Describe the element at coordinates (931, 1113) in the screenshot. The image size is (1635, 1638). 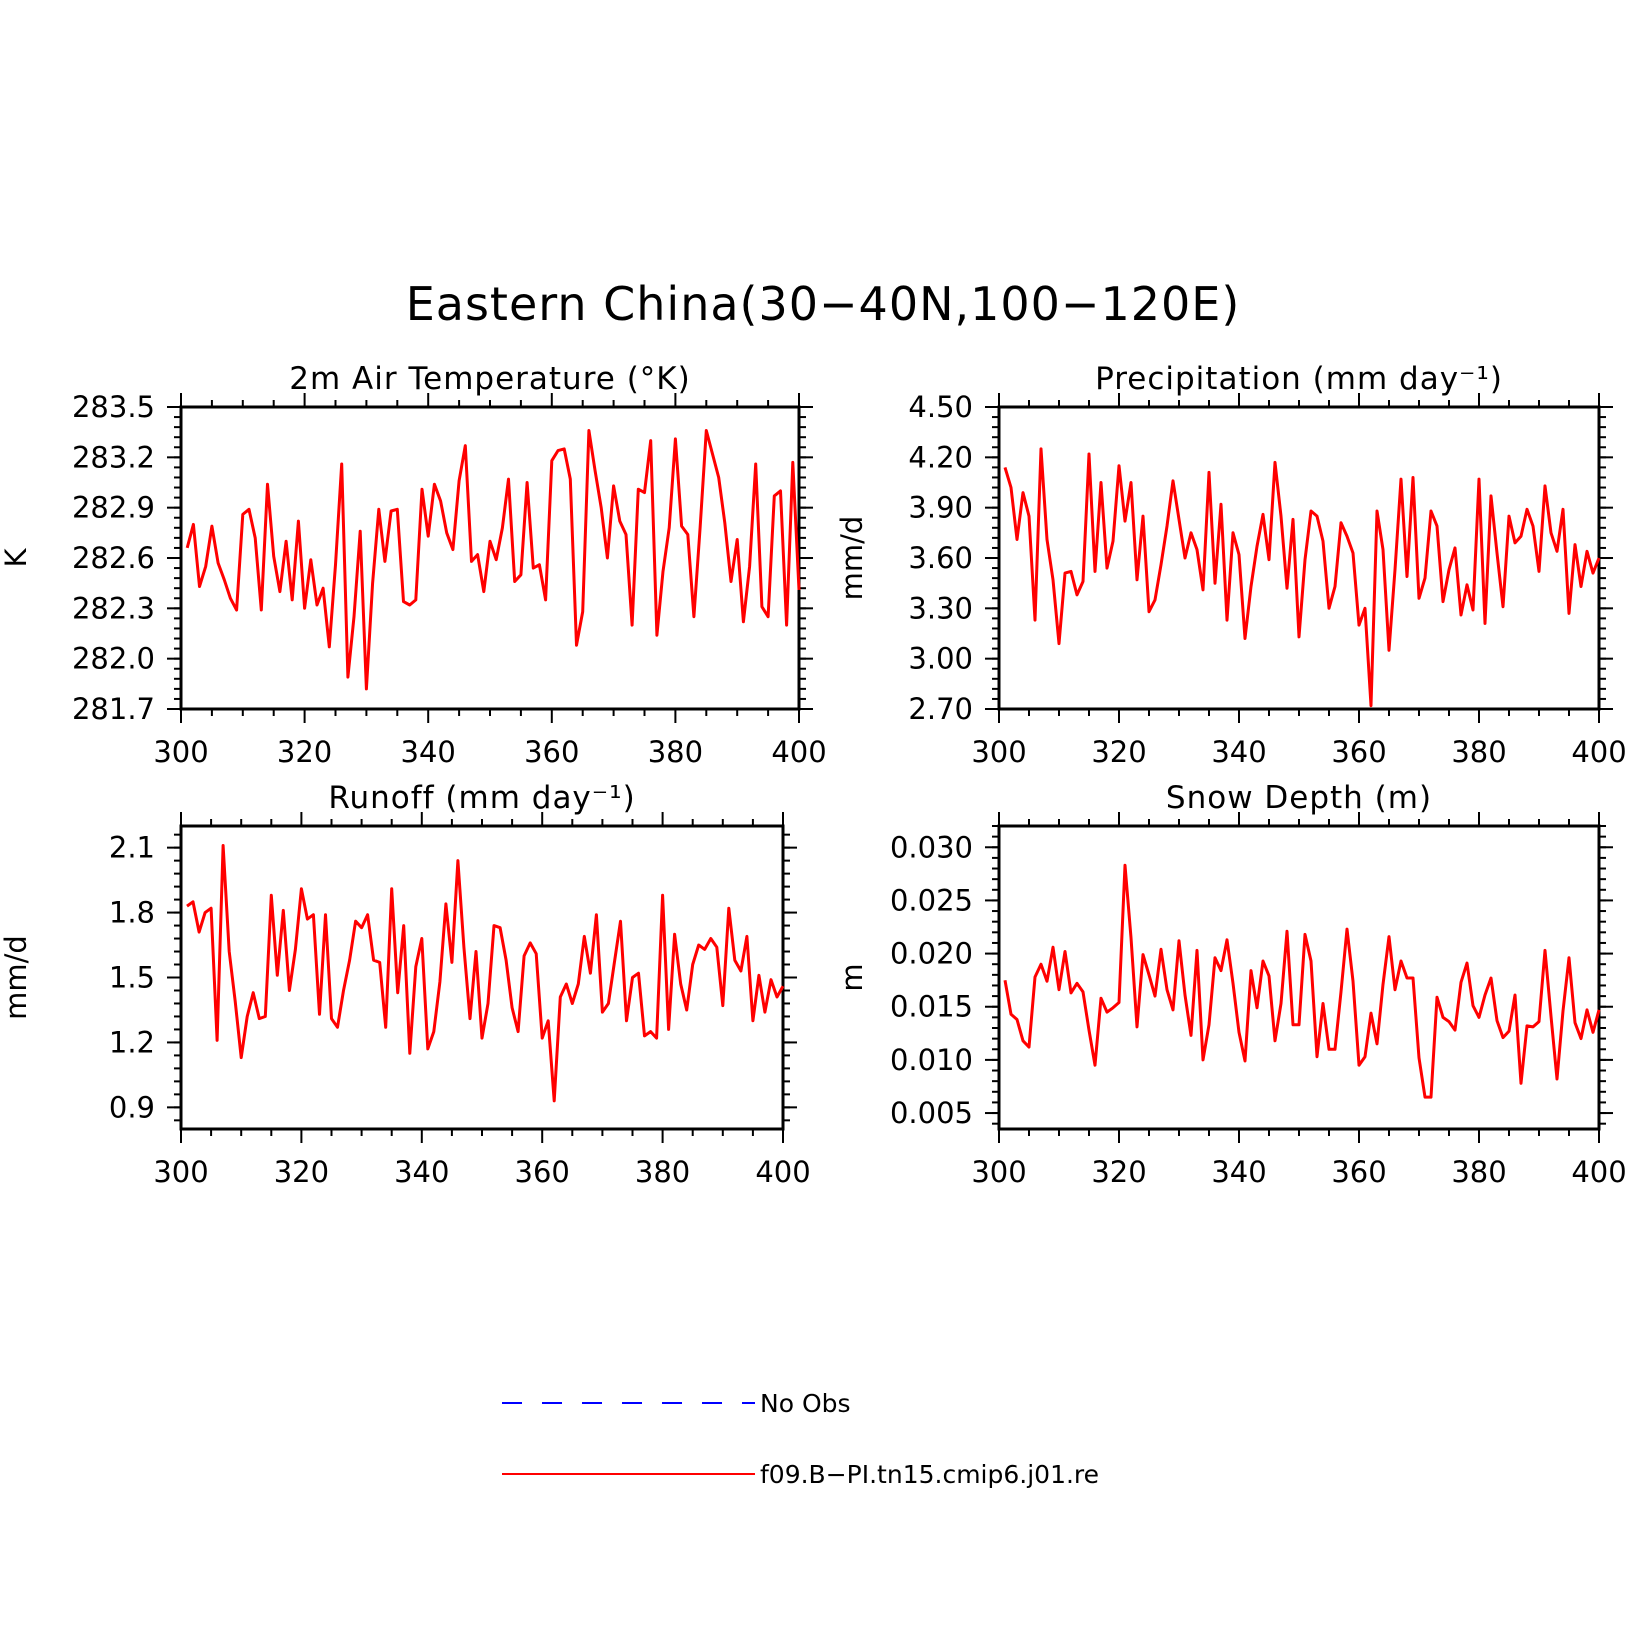
I see `y-tick-label: 0.005` at that location.